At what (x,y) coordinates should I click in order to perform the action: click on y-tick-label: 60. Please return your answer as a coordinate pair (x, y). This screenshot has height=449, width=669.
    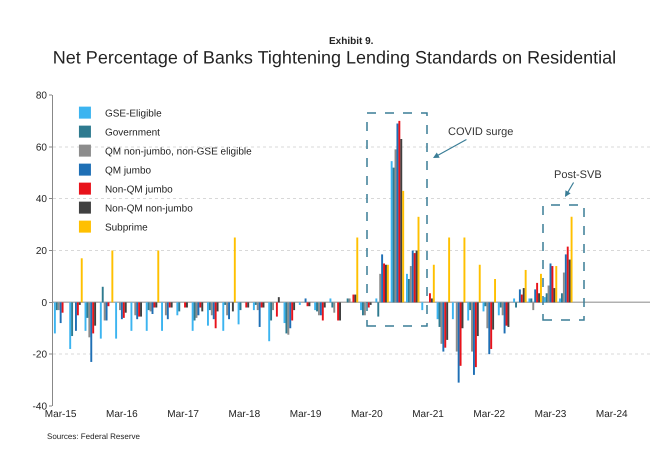
    Looking at the image, I should click on (42, 148).